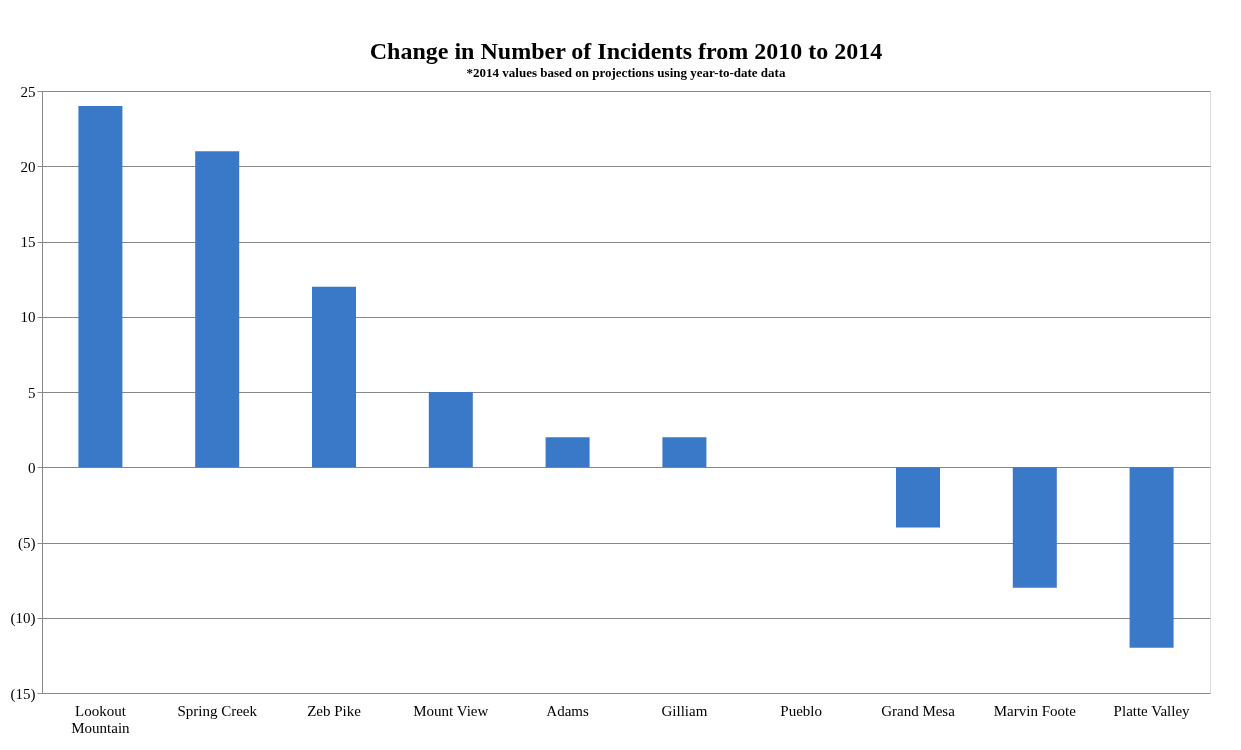  Describe the element at coordinates (1035, 710) in the screenshot. I see `x-tick-label: Marvin Foote` at that location.